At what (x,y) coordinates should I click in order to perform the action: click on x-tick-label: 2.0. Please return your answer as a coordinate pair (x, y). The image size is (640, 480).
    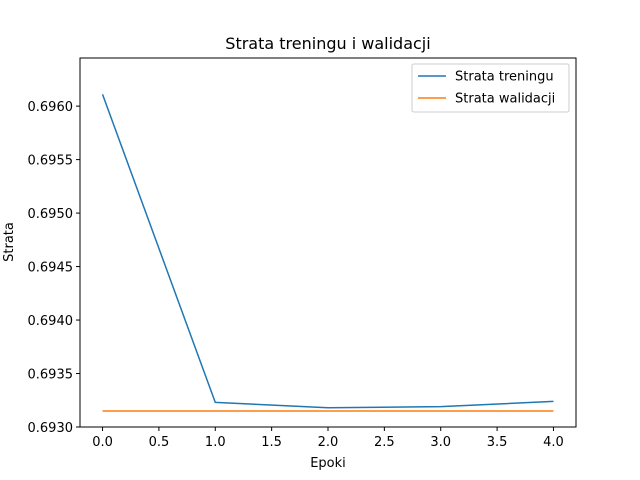
    Looking at the image, I should click on (328, 442).